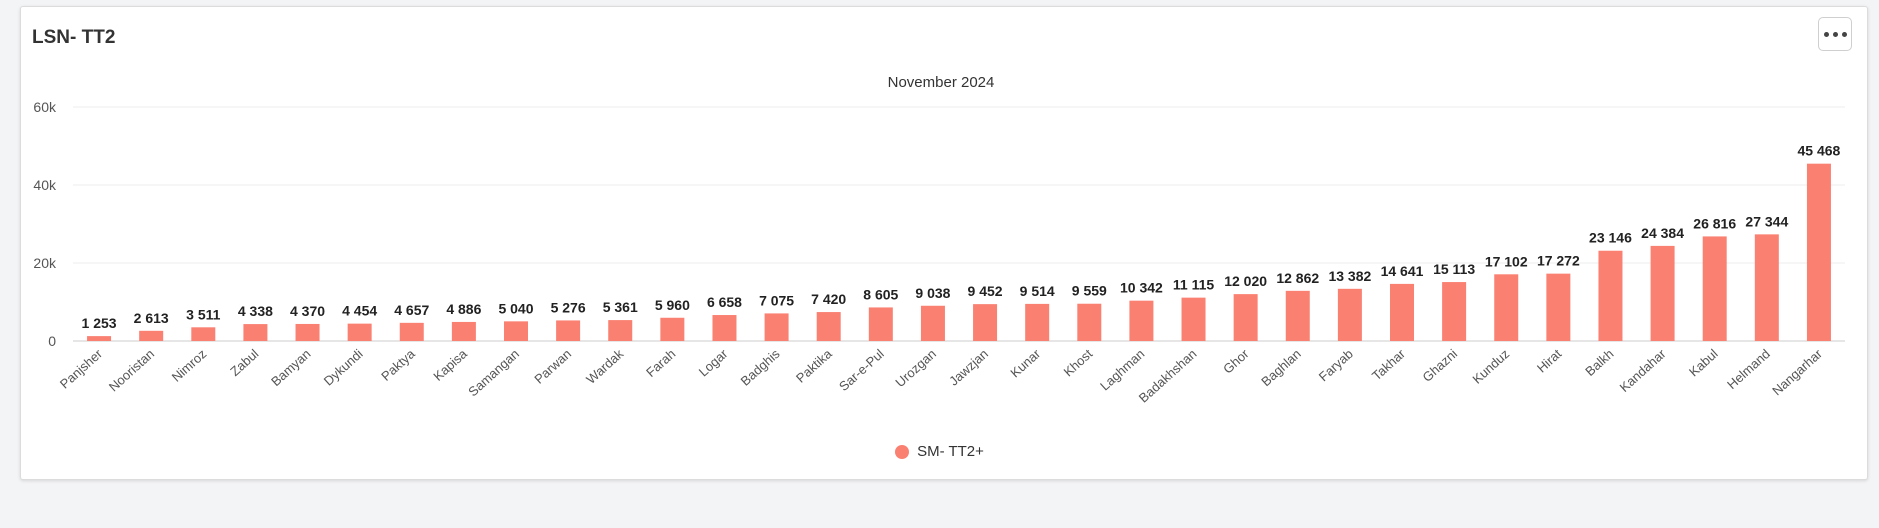  I want to click on y-tick-label: 20k, so click(45, 263).